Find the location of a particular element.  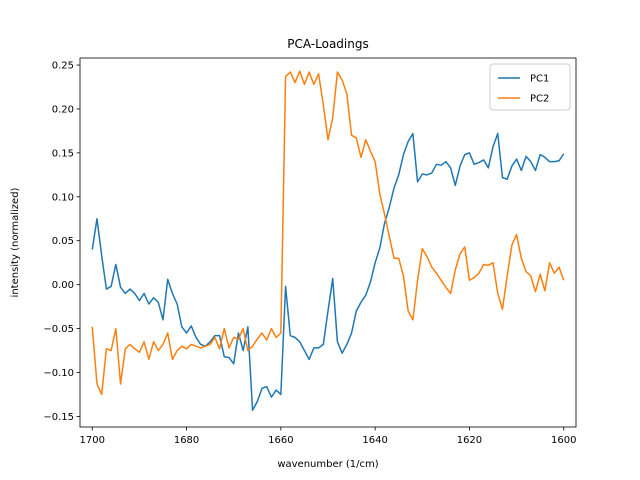

y-tick-label: 0.05 is located at coordinates (63, 241).